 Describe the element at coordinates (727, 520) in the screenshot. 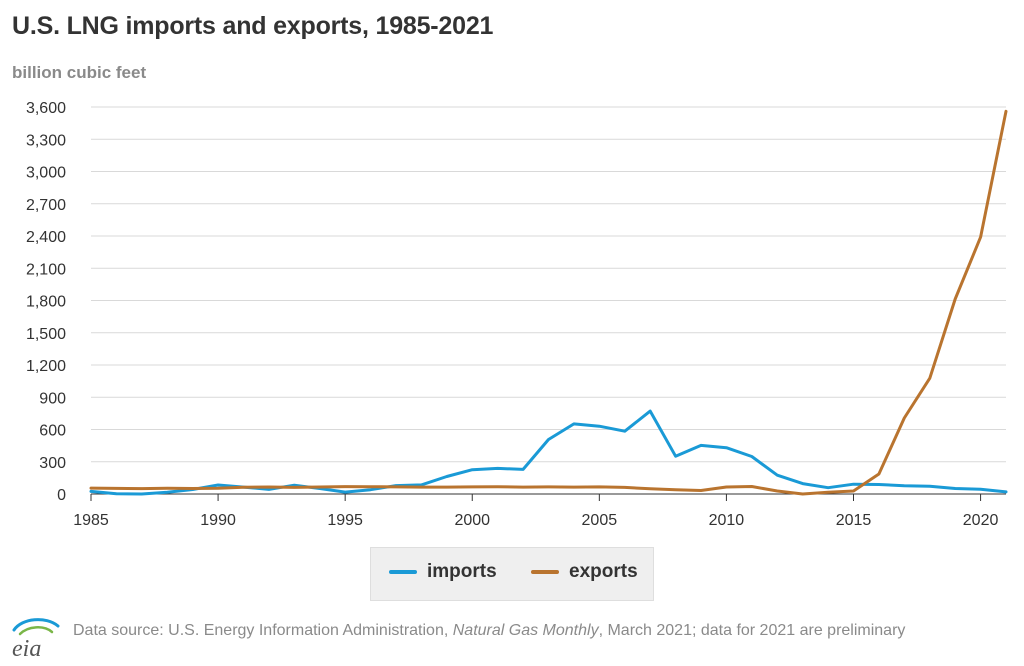

I see `x-tick-label: 2010` at that location.